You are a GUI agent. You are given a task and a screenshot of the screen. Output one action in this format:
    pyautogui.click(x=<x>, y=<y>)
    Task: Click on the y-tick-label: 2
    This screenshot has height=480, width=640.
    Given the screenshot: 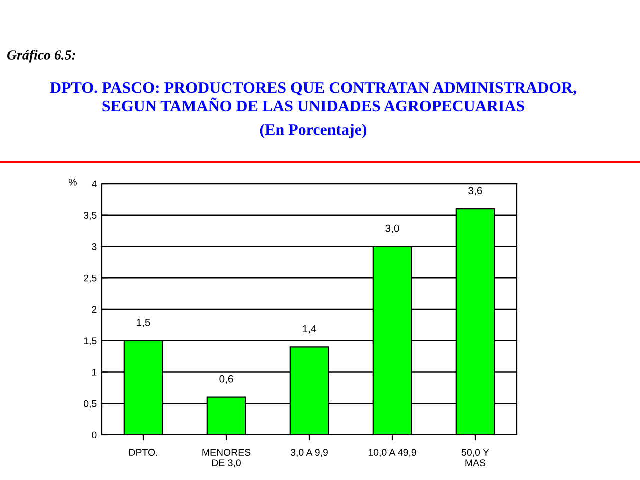 What is the action you would take?
    pyautogui.click(x=94, y=310)
    